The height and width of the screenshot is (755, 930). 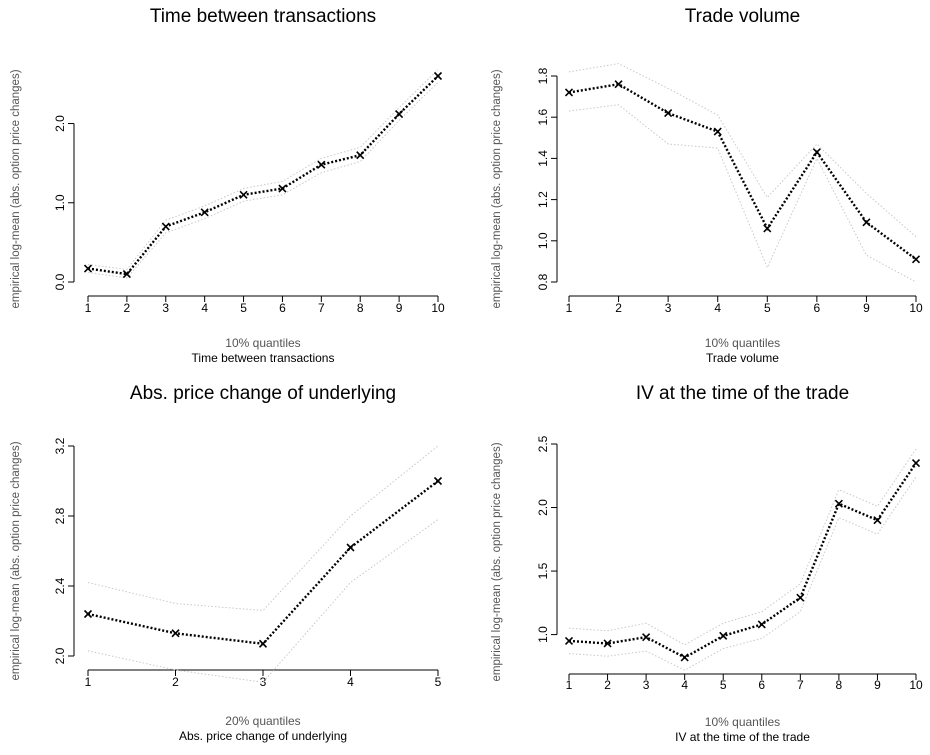 I want to click on chart-title: Trade volume, so click(x=742, y=16).